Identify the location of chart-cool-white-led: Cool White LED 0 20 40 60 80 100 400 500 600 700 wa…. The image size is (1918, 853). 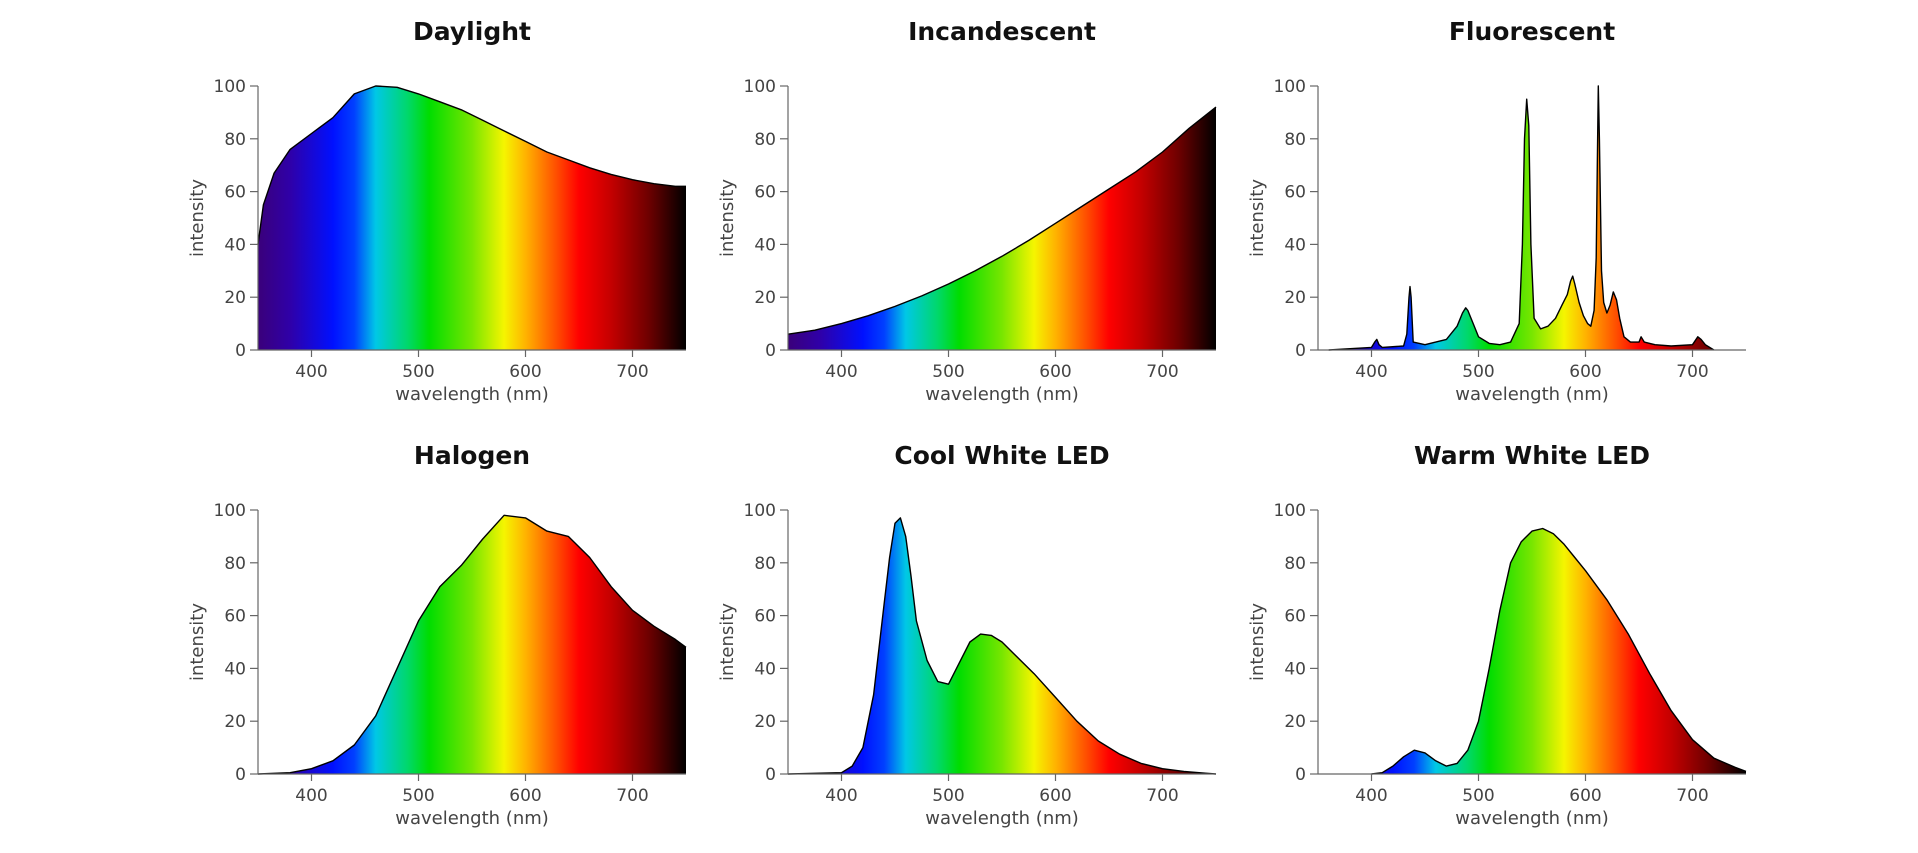
(967, 635).